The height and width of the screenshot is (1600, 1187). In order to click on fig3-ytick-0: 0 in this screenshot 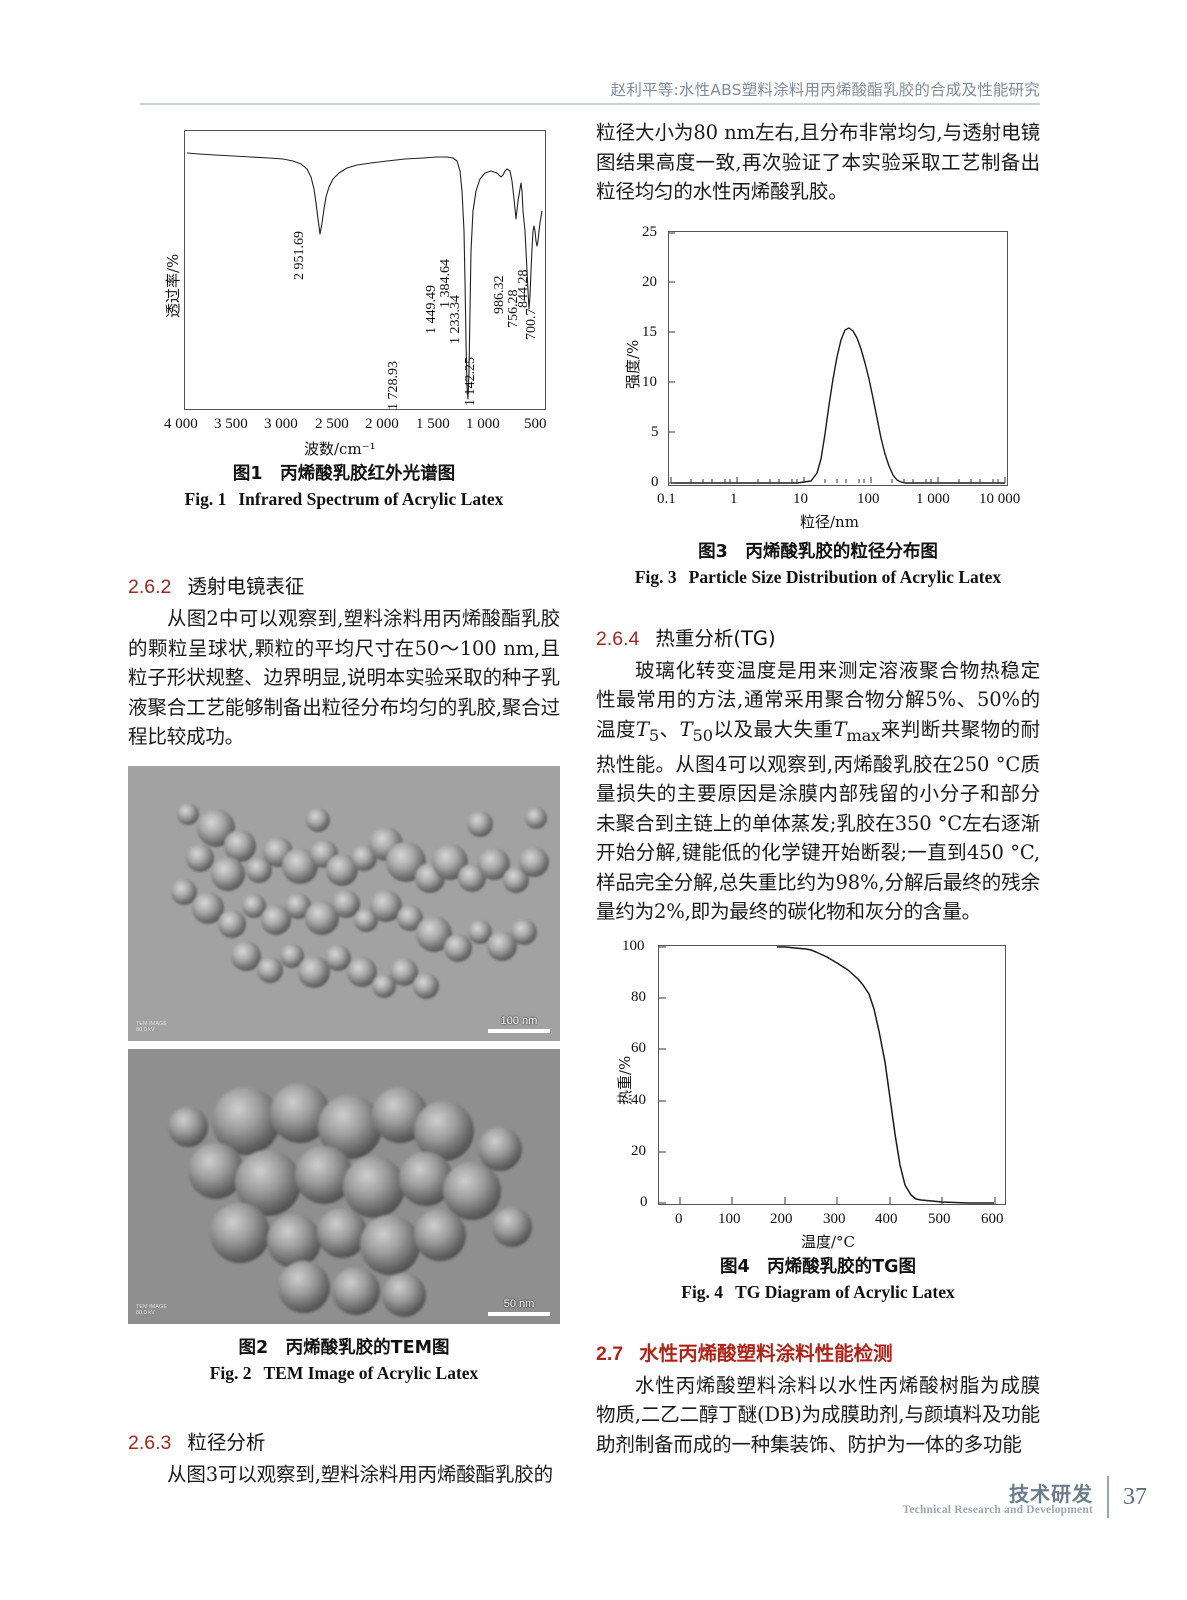, I will do `click(655, 481)`.